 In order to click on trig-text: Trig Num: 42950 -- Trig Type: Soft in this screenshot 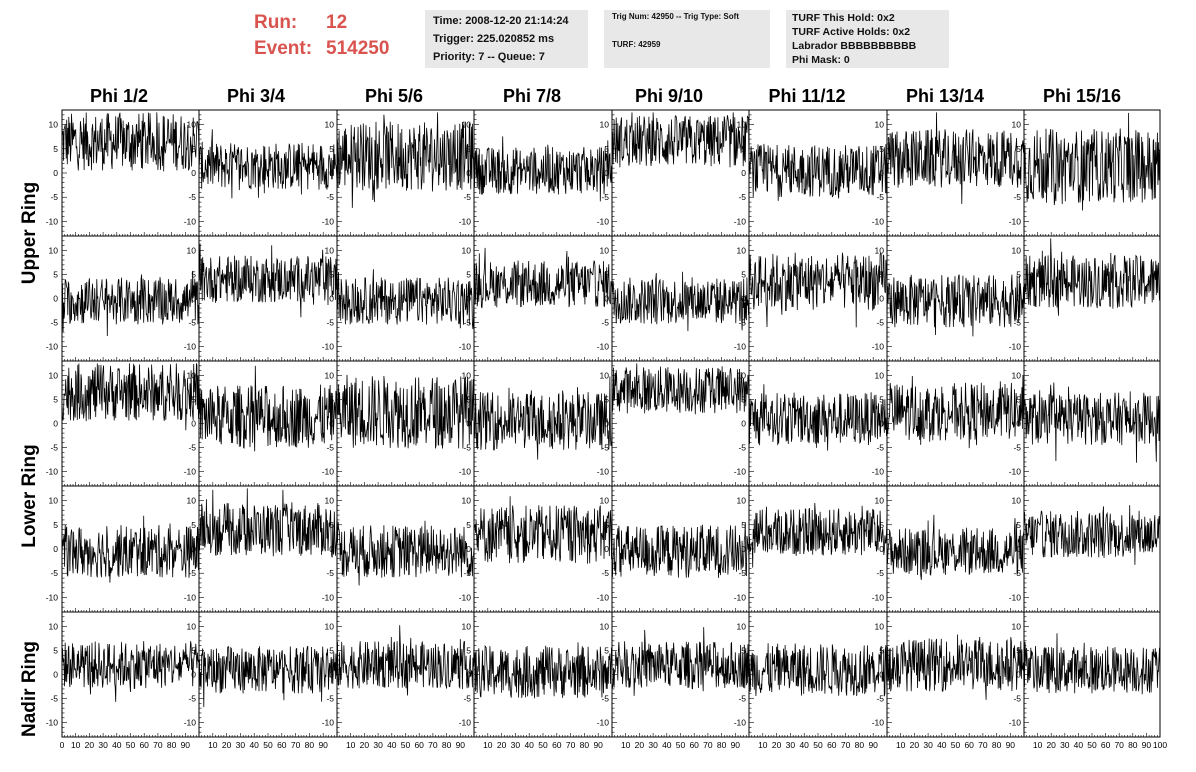, I will do `click(675, 16)`.